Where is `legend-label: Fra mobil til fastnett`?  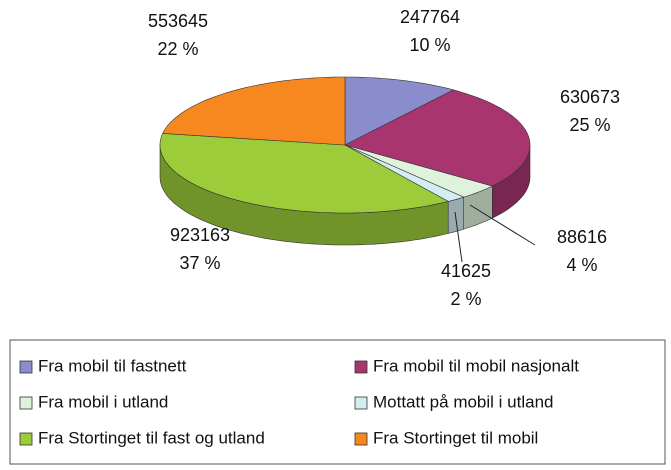
legend-label: Fra mobil til fastnett is located at coordinates (112, 365).